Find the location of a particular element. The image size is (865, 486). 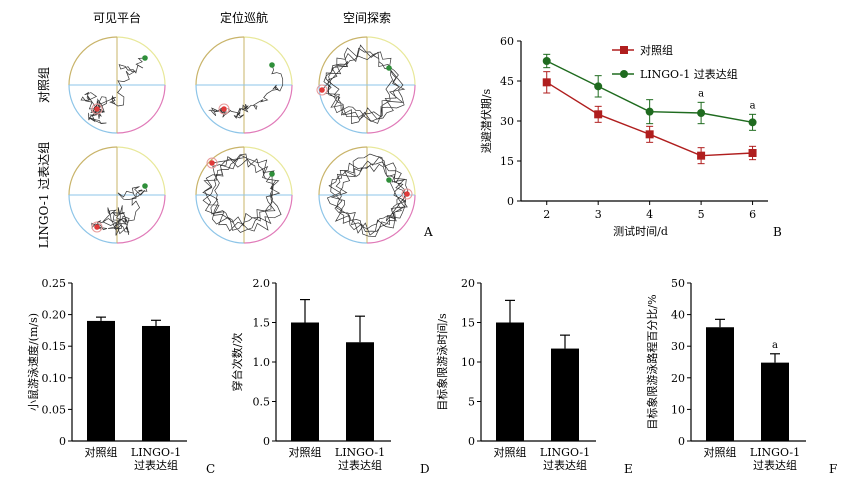

x-tick-label: 2 is located at coordinates (546, 214).